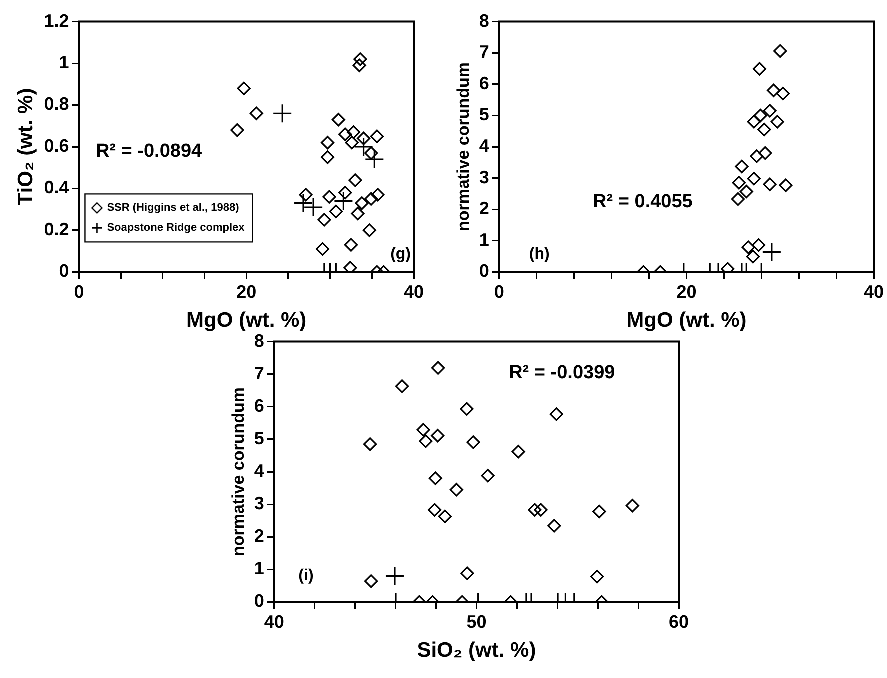 The width and height of the screenshot is (887, 678). I want to click on x-tick-label: 50, so click(476, 622).